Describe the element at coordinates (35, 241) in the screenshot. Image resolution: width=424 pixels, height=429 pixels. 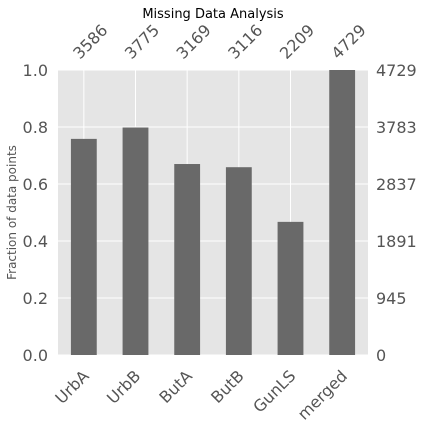
I see `left-tick-label: 0.4` at that location.